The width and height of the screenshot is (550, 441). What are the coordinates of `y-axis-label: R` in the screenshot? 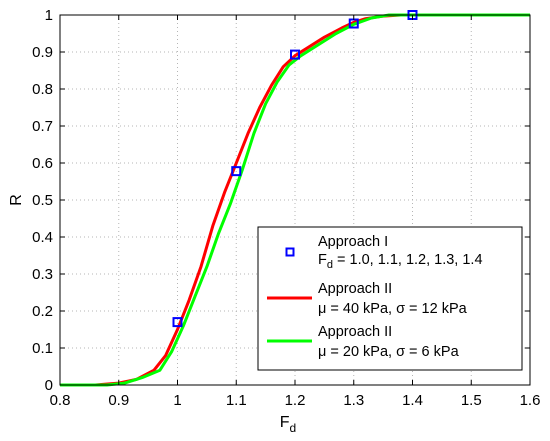 It's located at (16, 200).